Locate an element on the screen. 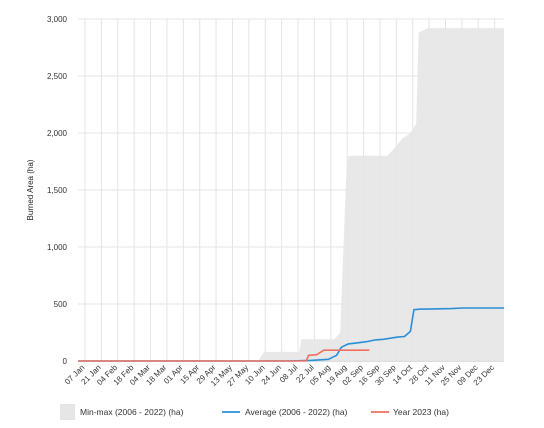  average-line is located at coordinates (291, 334).